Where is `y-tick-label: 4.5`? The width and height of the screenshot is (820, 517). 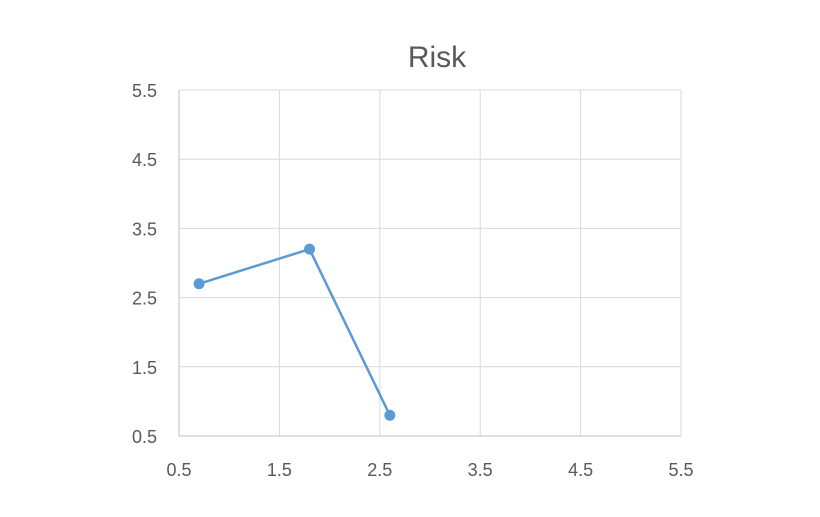
y-tick-label: 4.5 is located at coordinates (144, 160).